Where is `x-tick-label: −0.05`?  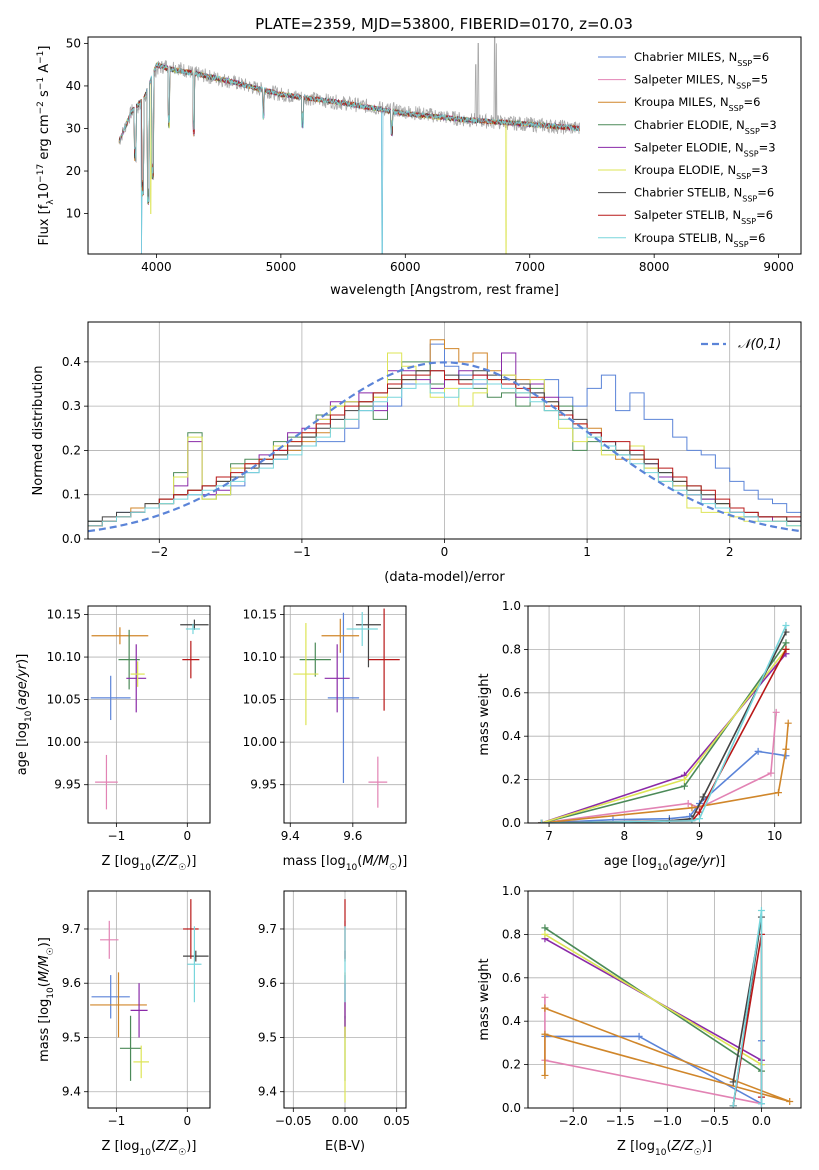 x-tick-label: −0.05 is located at coordinates (293, 1121).